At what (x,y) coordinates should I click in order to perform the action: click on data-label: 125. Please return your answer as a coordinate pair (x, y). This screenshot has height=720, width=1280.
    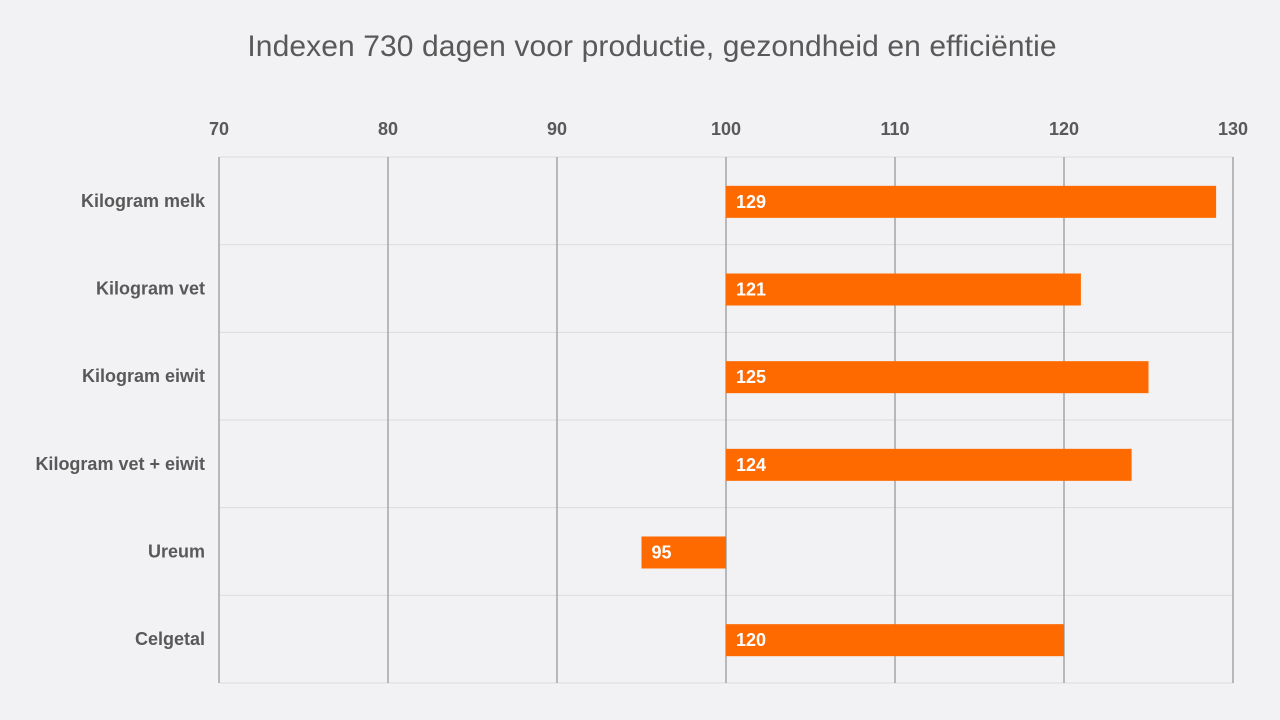
    Looking at the image, I should click on (751, 377).